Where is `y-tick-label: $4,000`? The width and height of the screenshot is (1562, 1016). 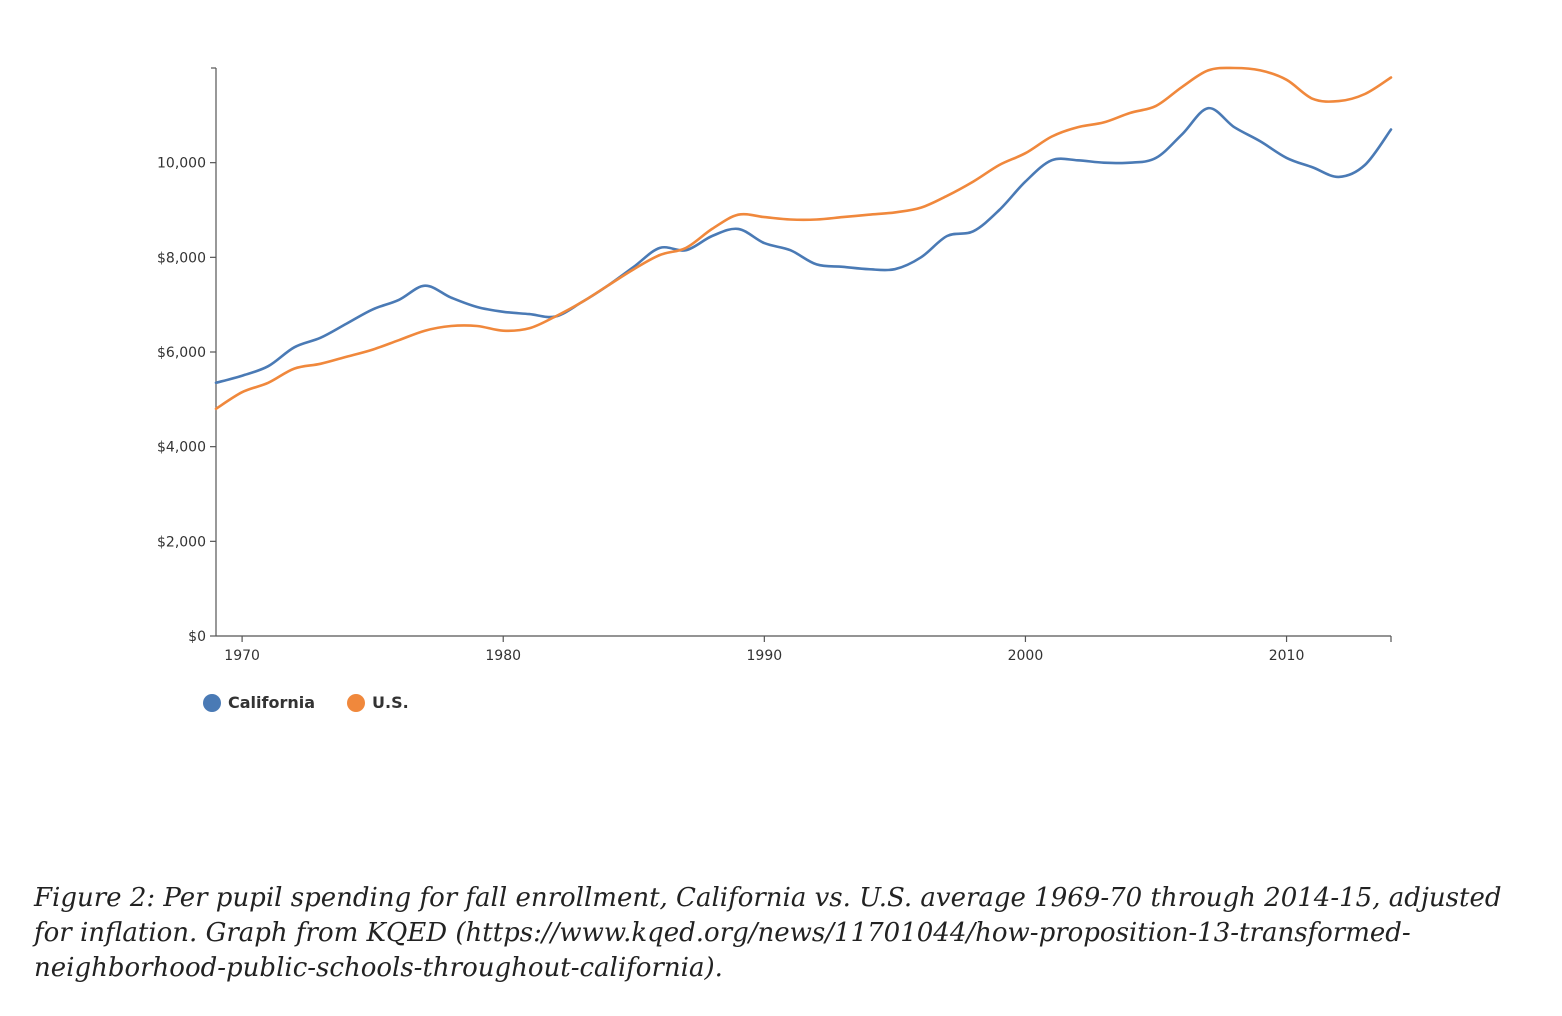
y-tick-label: $4,000 is located at coordinates (181, 448).